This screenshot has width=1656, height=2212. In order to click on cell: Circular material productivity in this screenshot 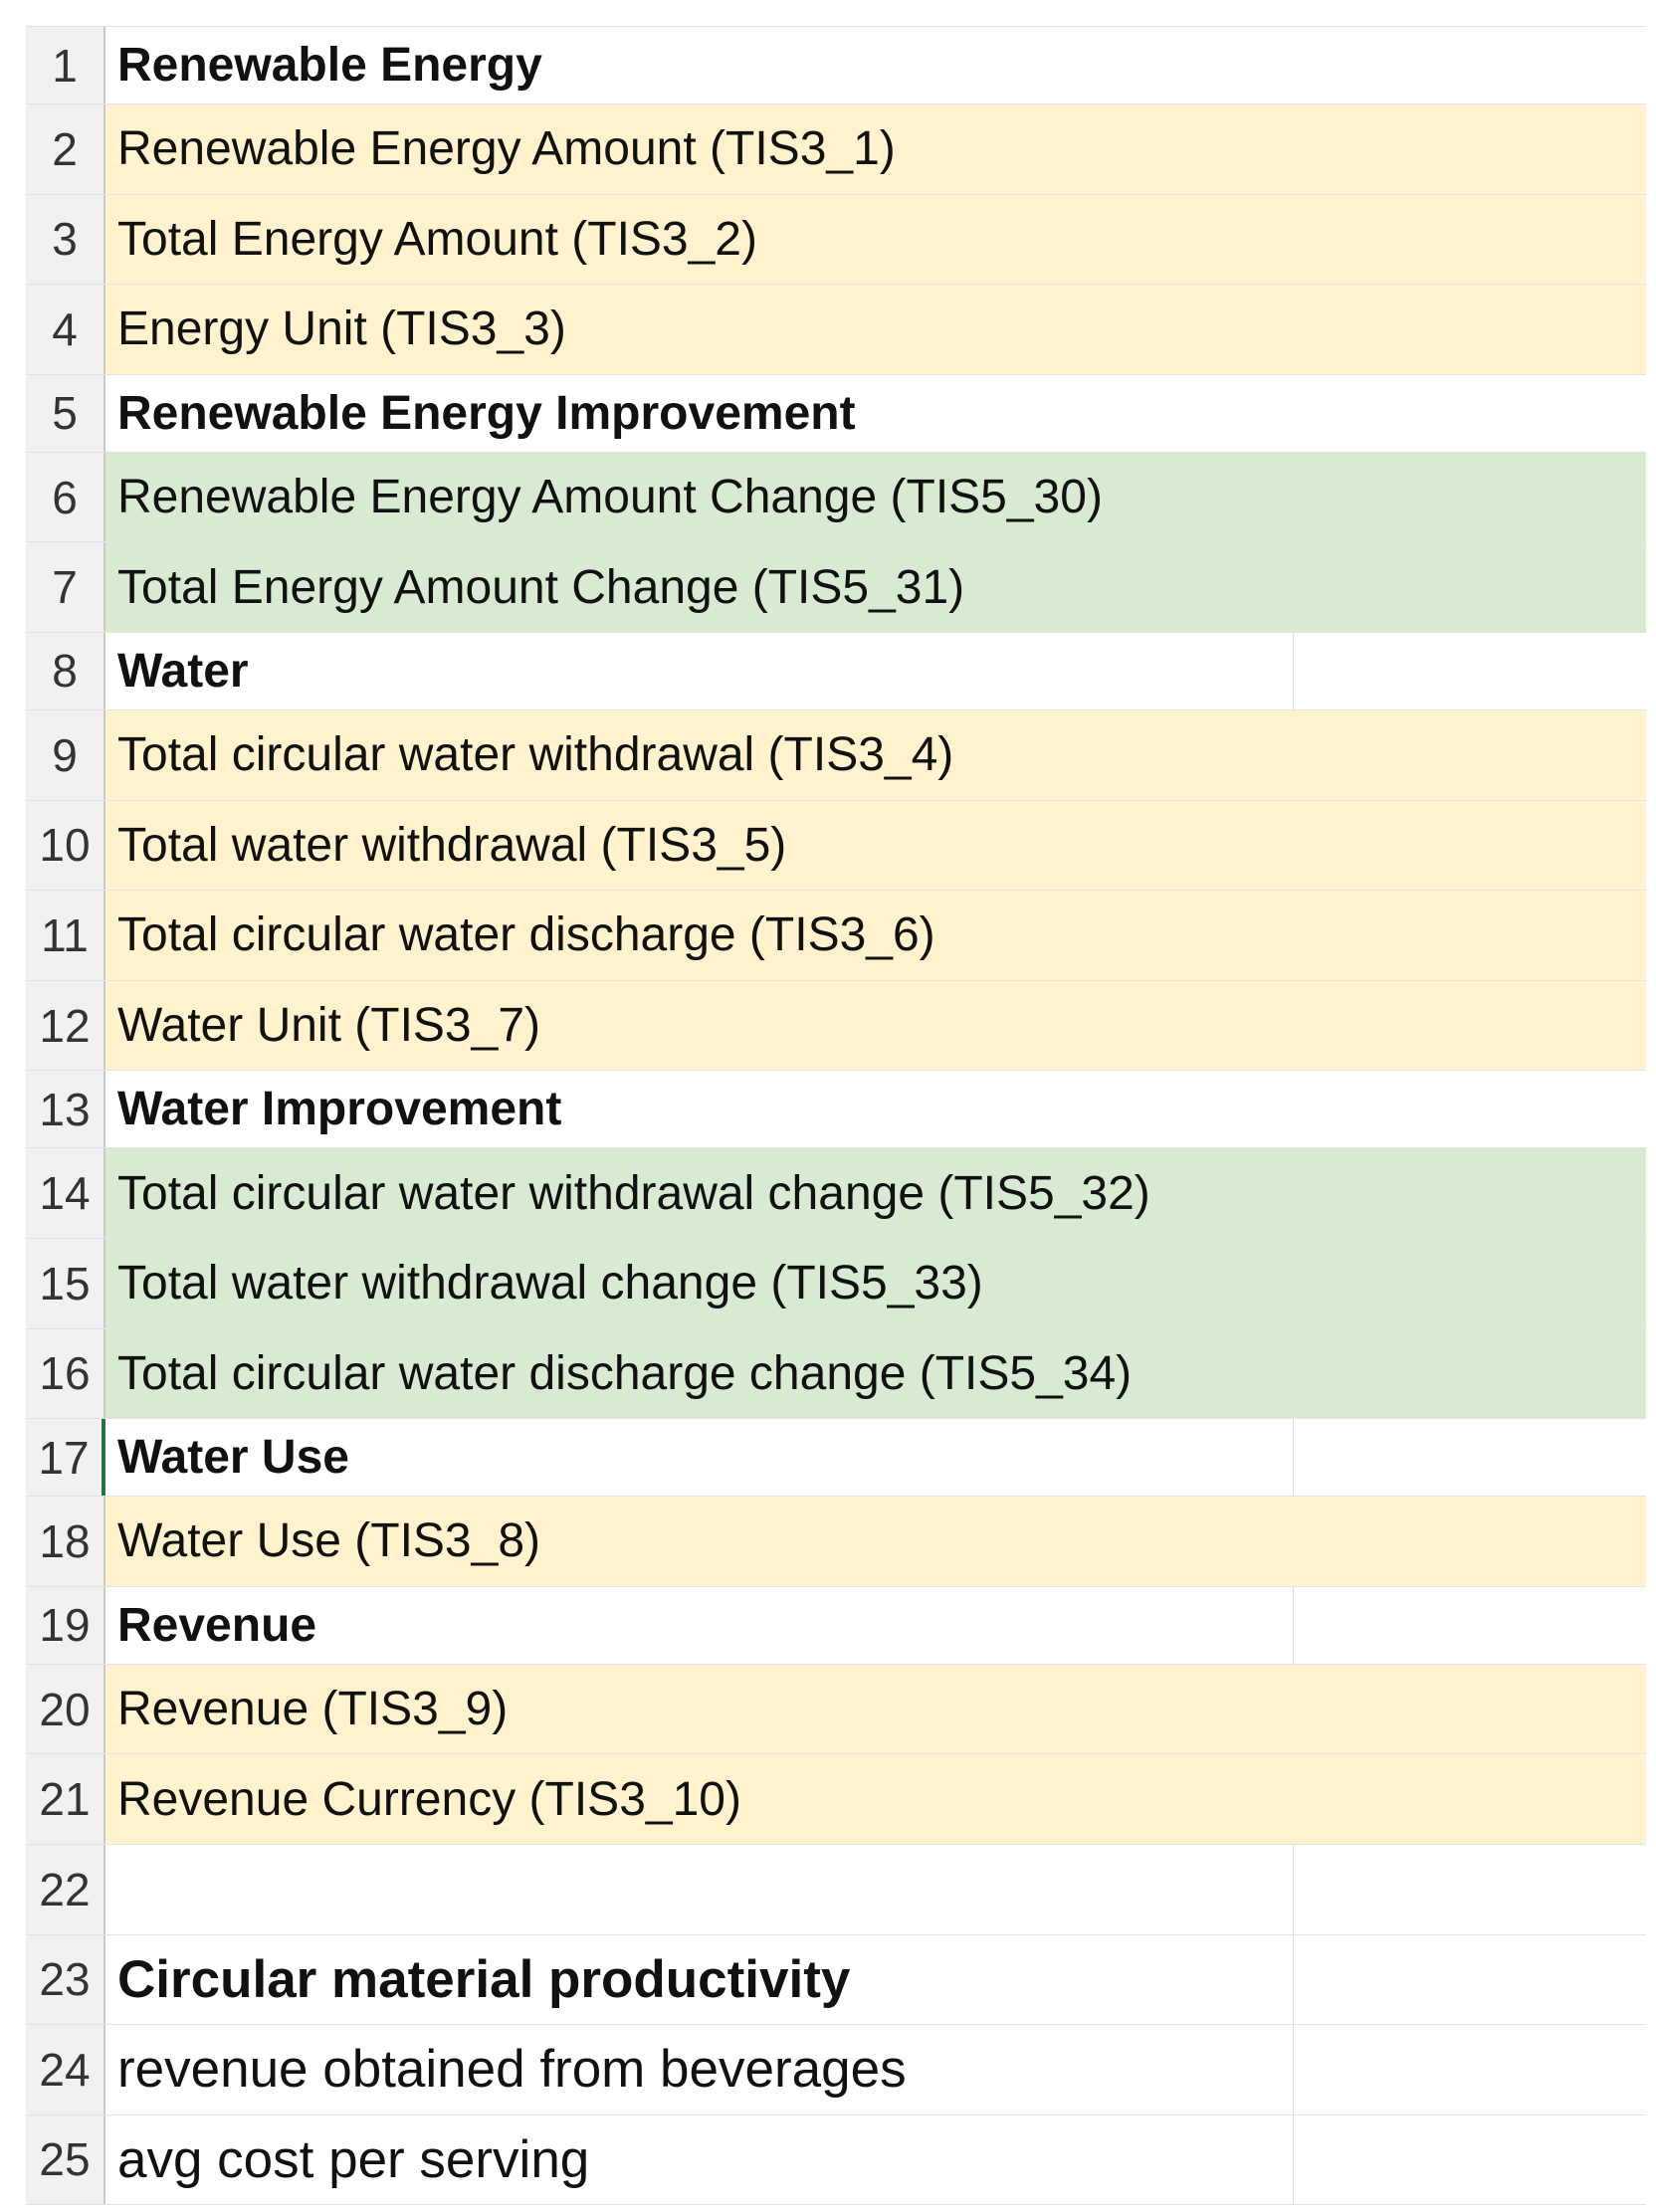, I will do `click(484, 1979)`.